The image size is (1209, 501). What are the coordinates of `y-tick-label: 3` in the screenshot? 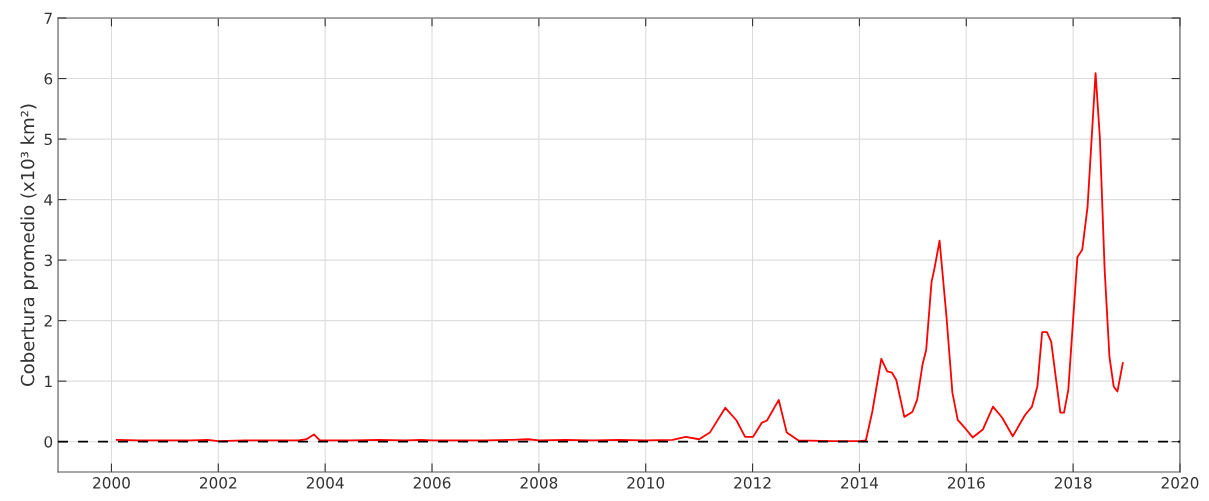 It's located at (48, 260).